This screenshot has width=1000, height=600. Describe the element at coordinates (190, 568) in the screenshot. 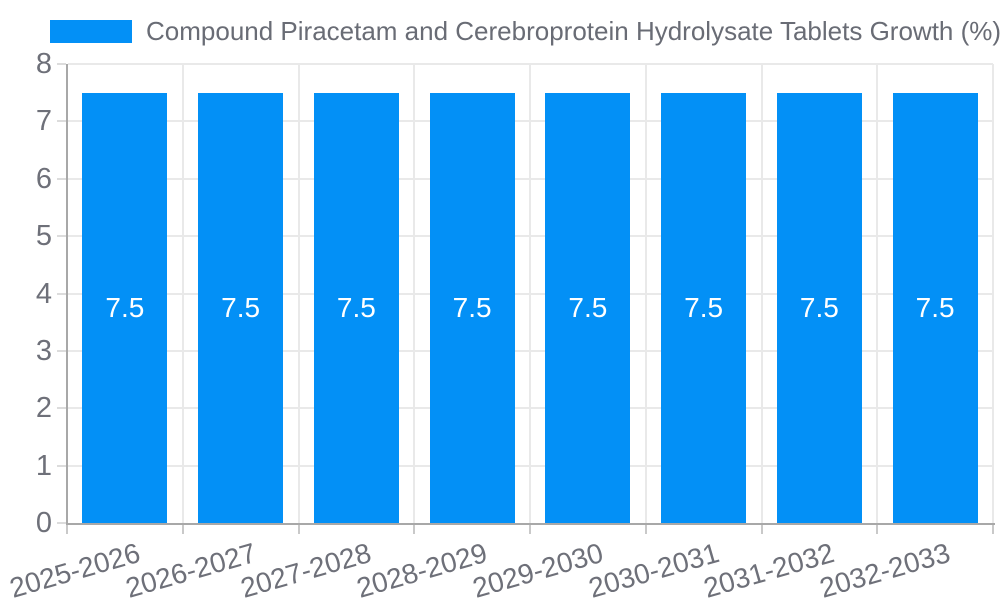

I see `x-axis-label: 2026-2027` at that location.